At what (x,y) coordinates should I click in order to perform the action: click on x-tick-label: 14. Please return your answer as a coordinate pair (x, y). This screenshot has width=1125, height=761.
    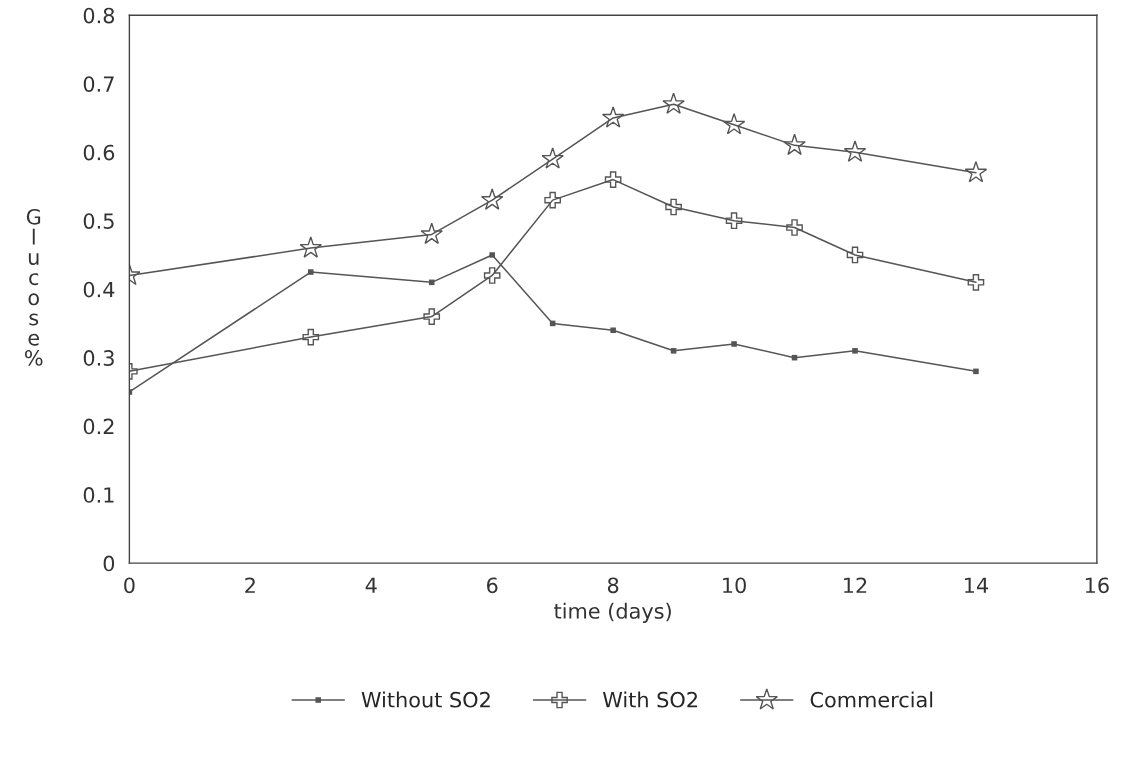
    Looking at the image, I should click on (976, 585).